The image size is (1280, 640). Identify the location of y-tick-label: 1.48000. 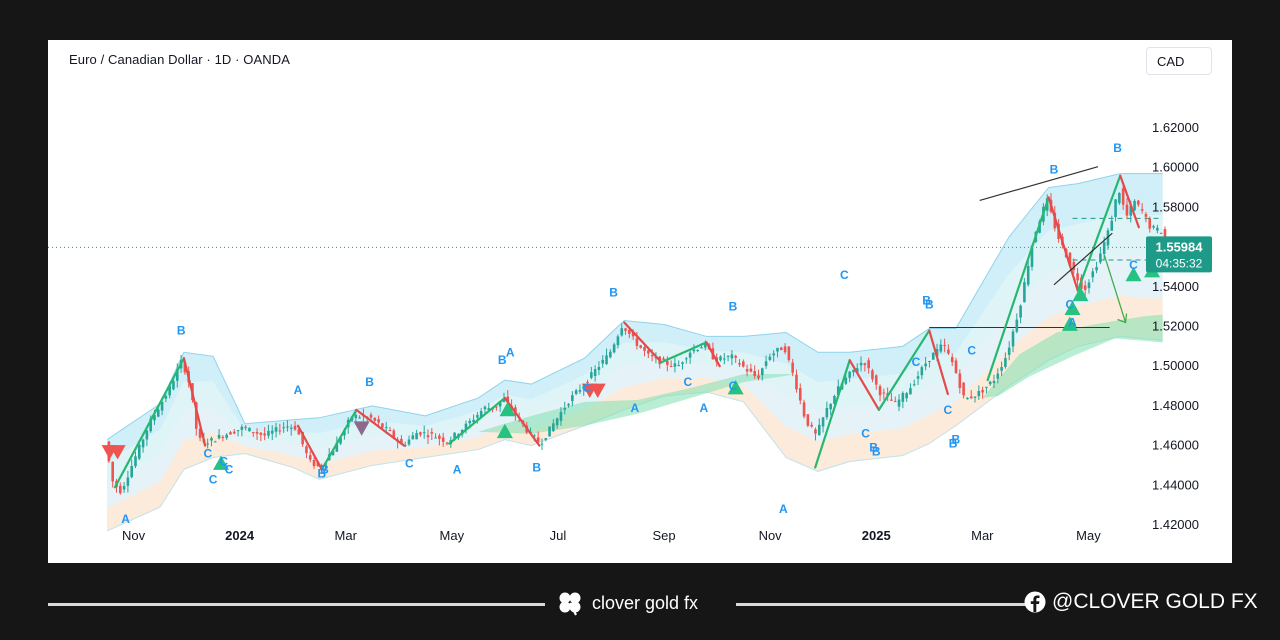
(1175, 405).